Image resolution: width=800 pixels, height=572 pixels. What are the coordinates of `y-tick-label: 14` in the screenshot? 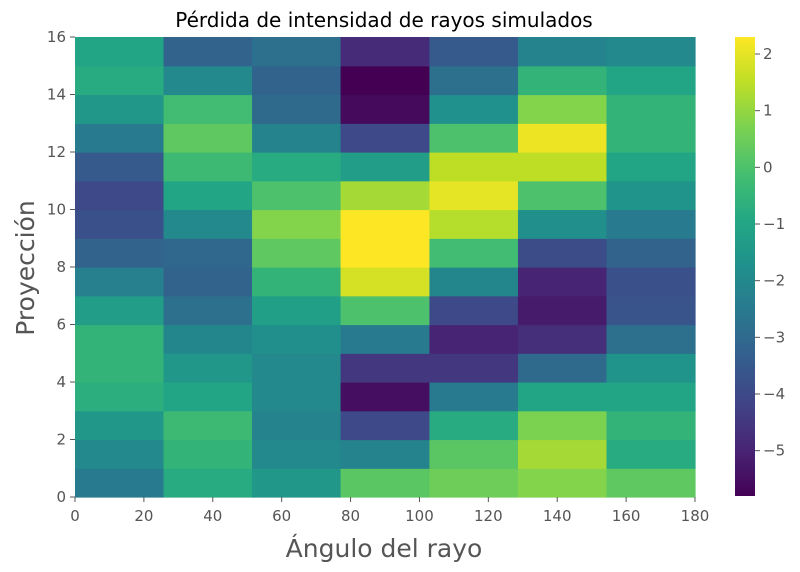 It's located at (56, 95).